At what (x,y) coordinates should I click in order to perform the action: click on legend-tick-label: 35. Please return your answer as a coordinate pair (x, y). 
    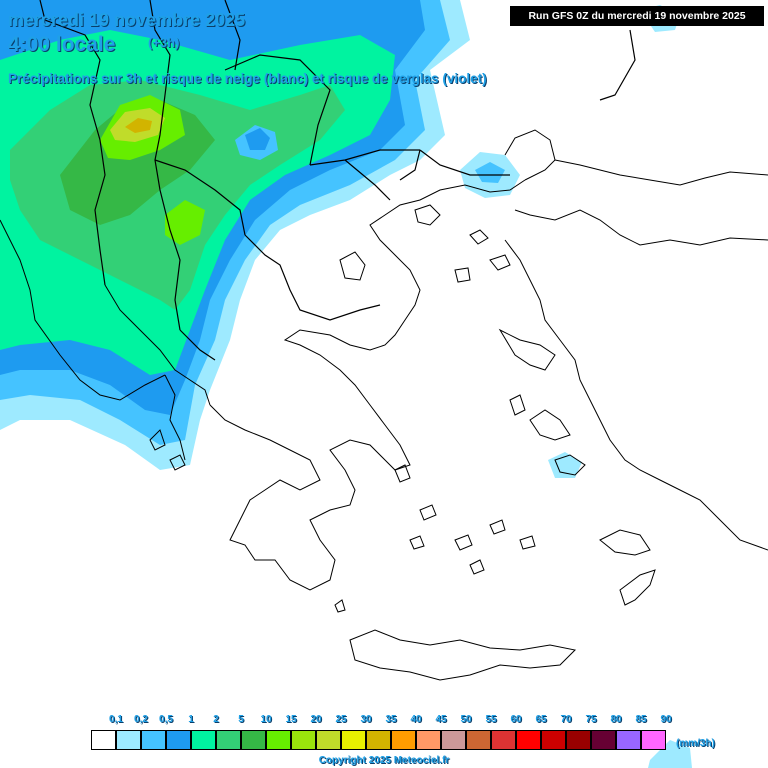
    Looking at the image, I should click on (391, 719).